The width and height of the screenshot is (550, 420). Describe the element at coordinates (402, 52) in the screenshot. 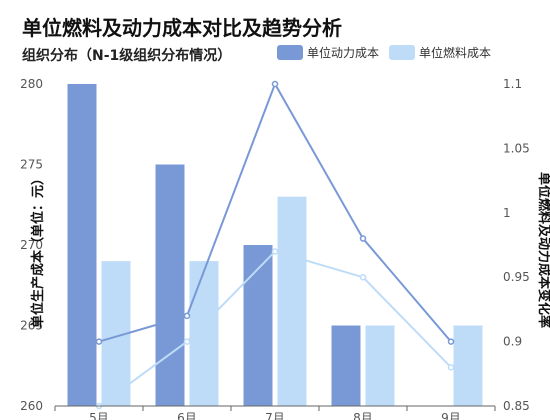

I see `legend-swatch-fuel-cost` at that location.